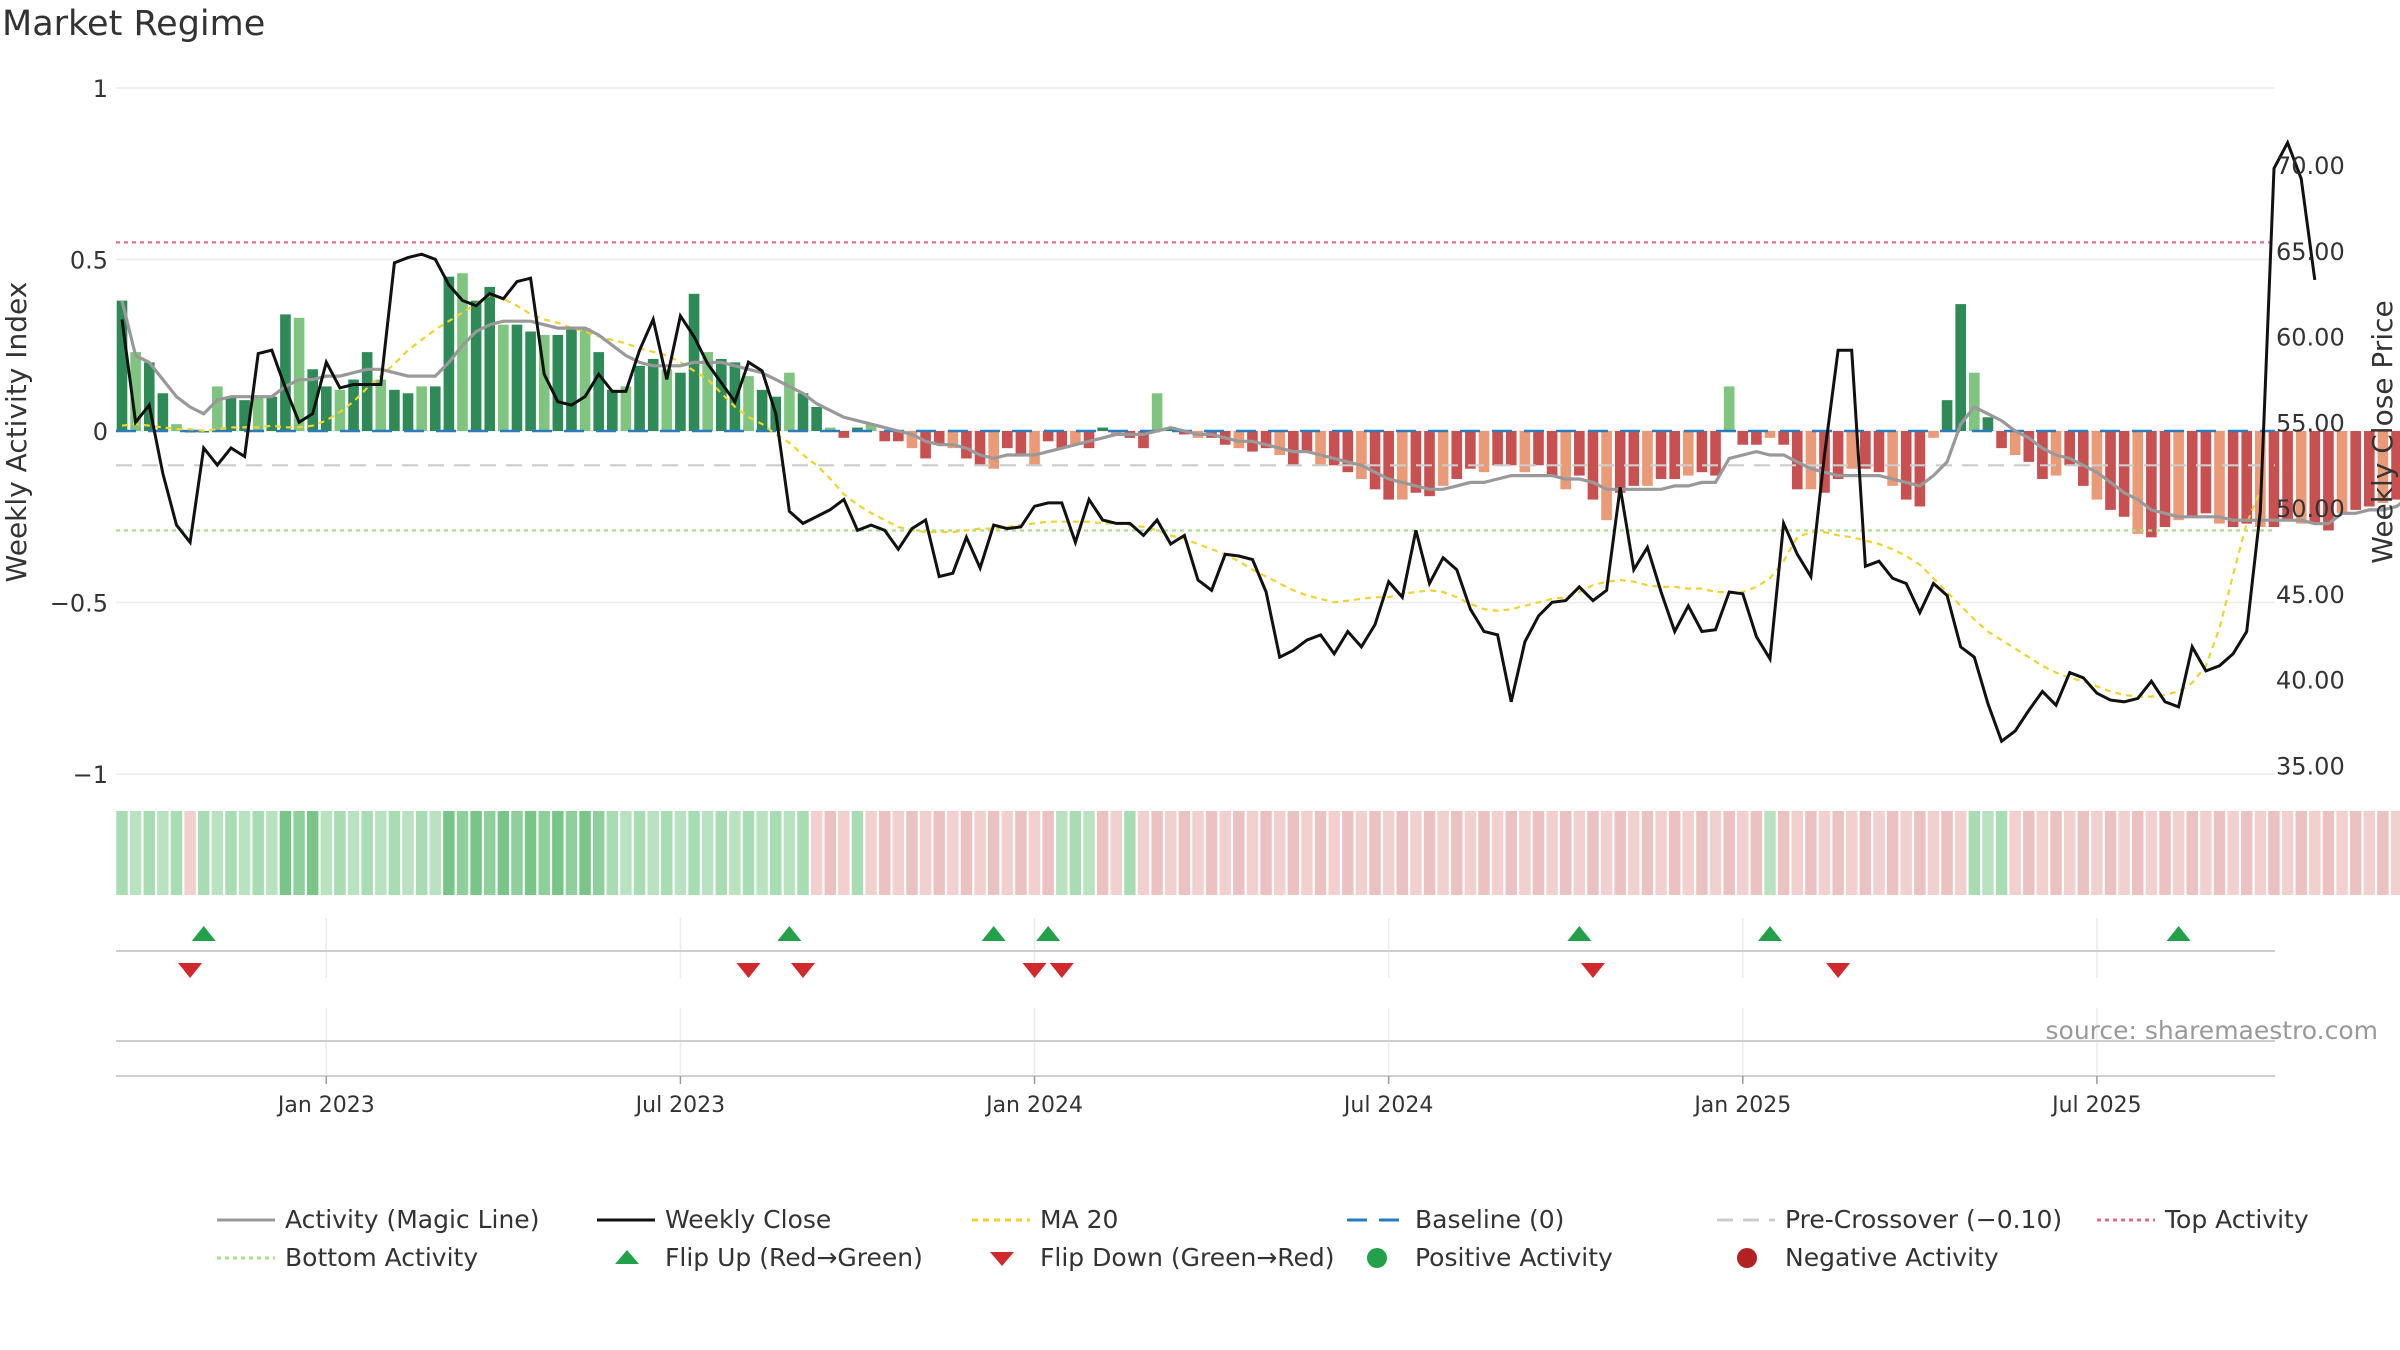 The width and height of the screenshot is (2400, 1350). What do you see at coordinates (1187, 1257) in the screenshot?
I see `legend-label: Flip Down (Green→Red)` at bounding box center [1187, 1257].